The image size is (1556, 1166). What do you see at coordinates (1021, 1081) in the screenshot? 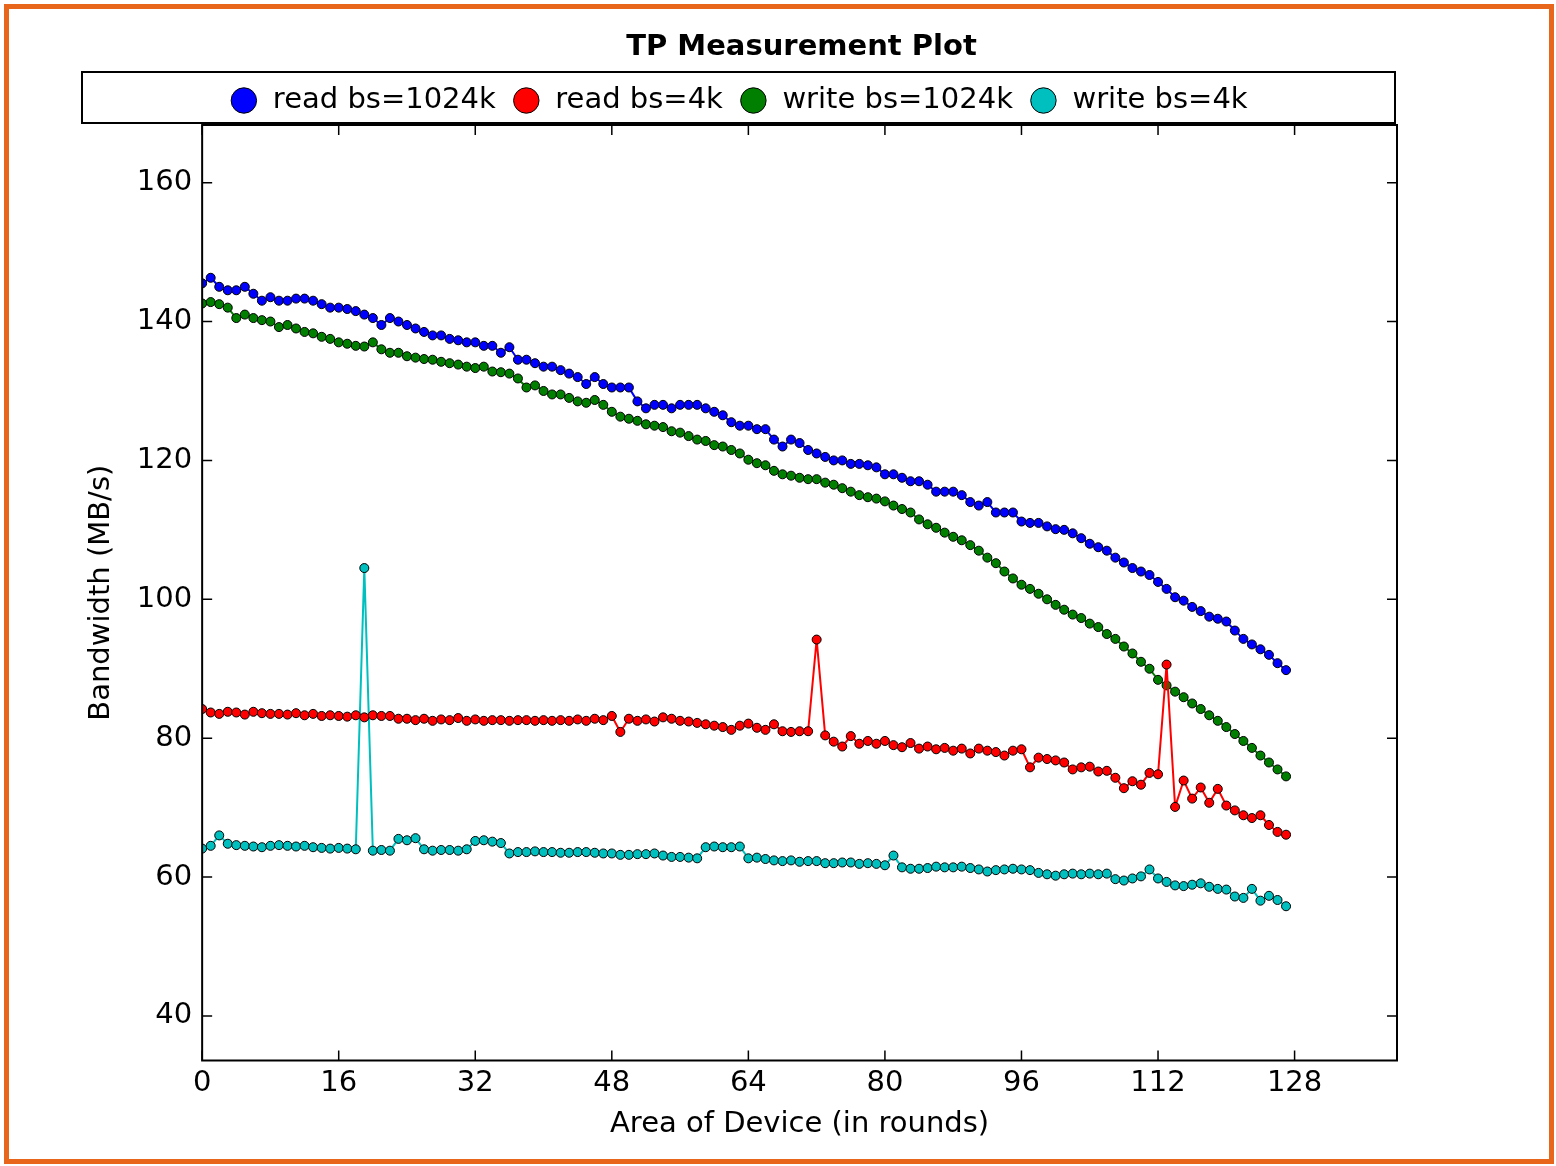
I see `x-tick-label: 96` at bounding box center [1021, 1081].